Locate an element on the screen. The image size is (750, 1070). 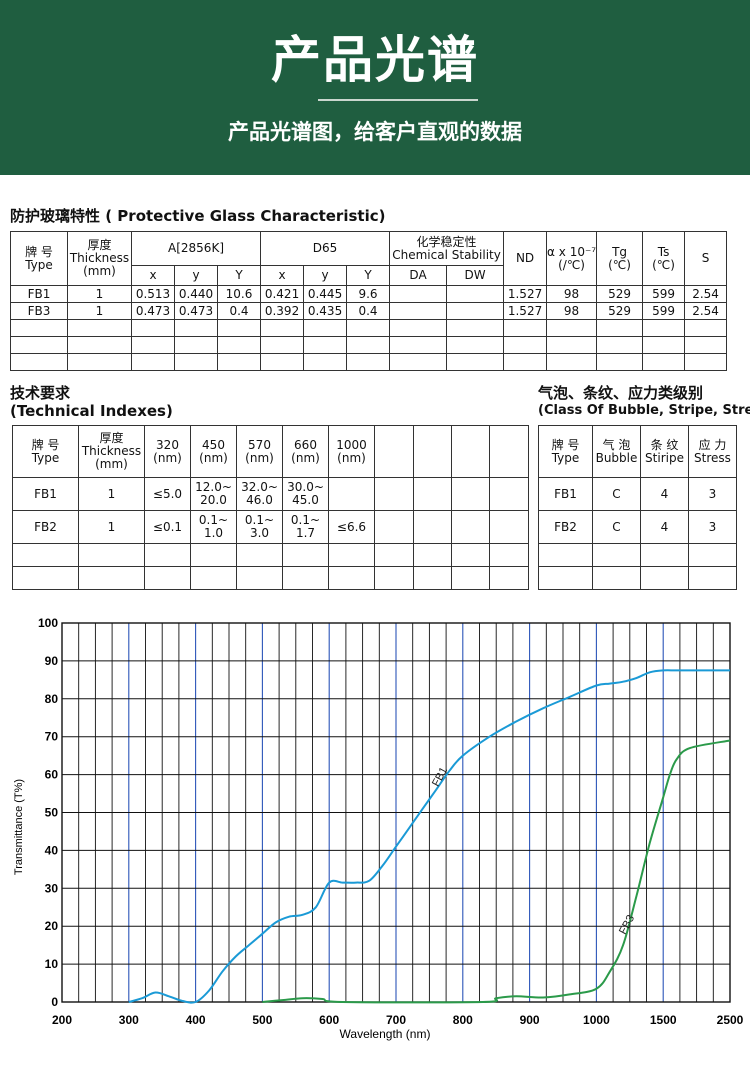
y-tick-label: 20 is located at coordinates (52, 926).